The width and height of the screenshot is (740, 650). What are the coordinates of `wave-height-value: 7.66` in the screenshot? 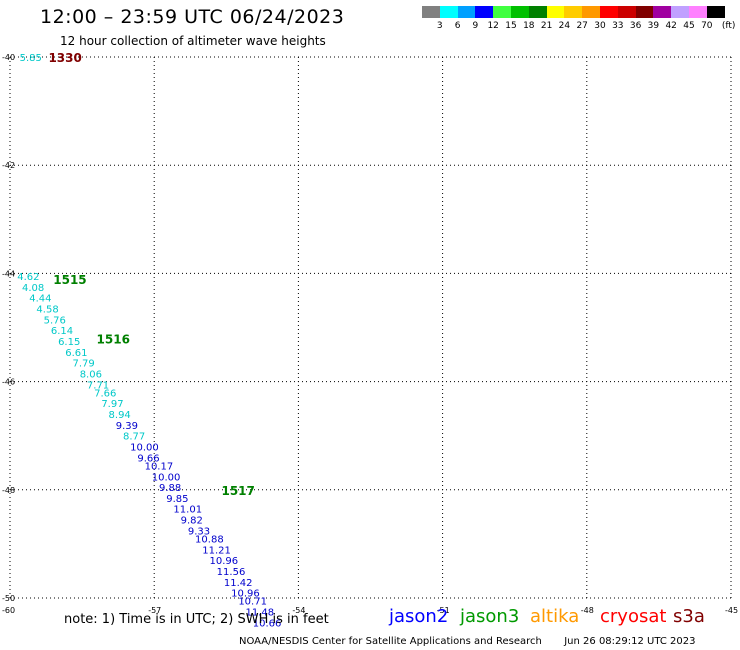 It's located at (105, 393).